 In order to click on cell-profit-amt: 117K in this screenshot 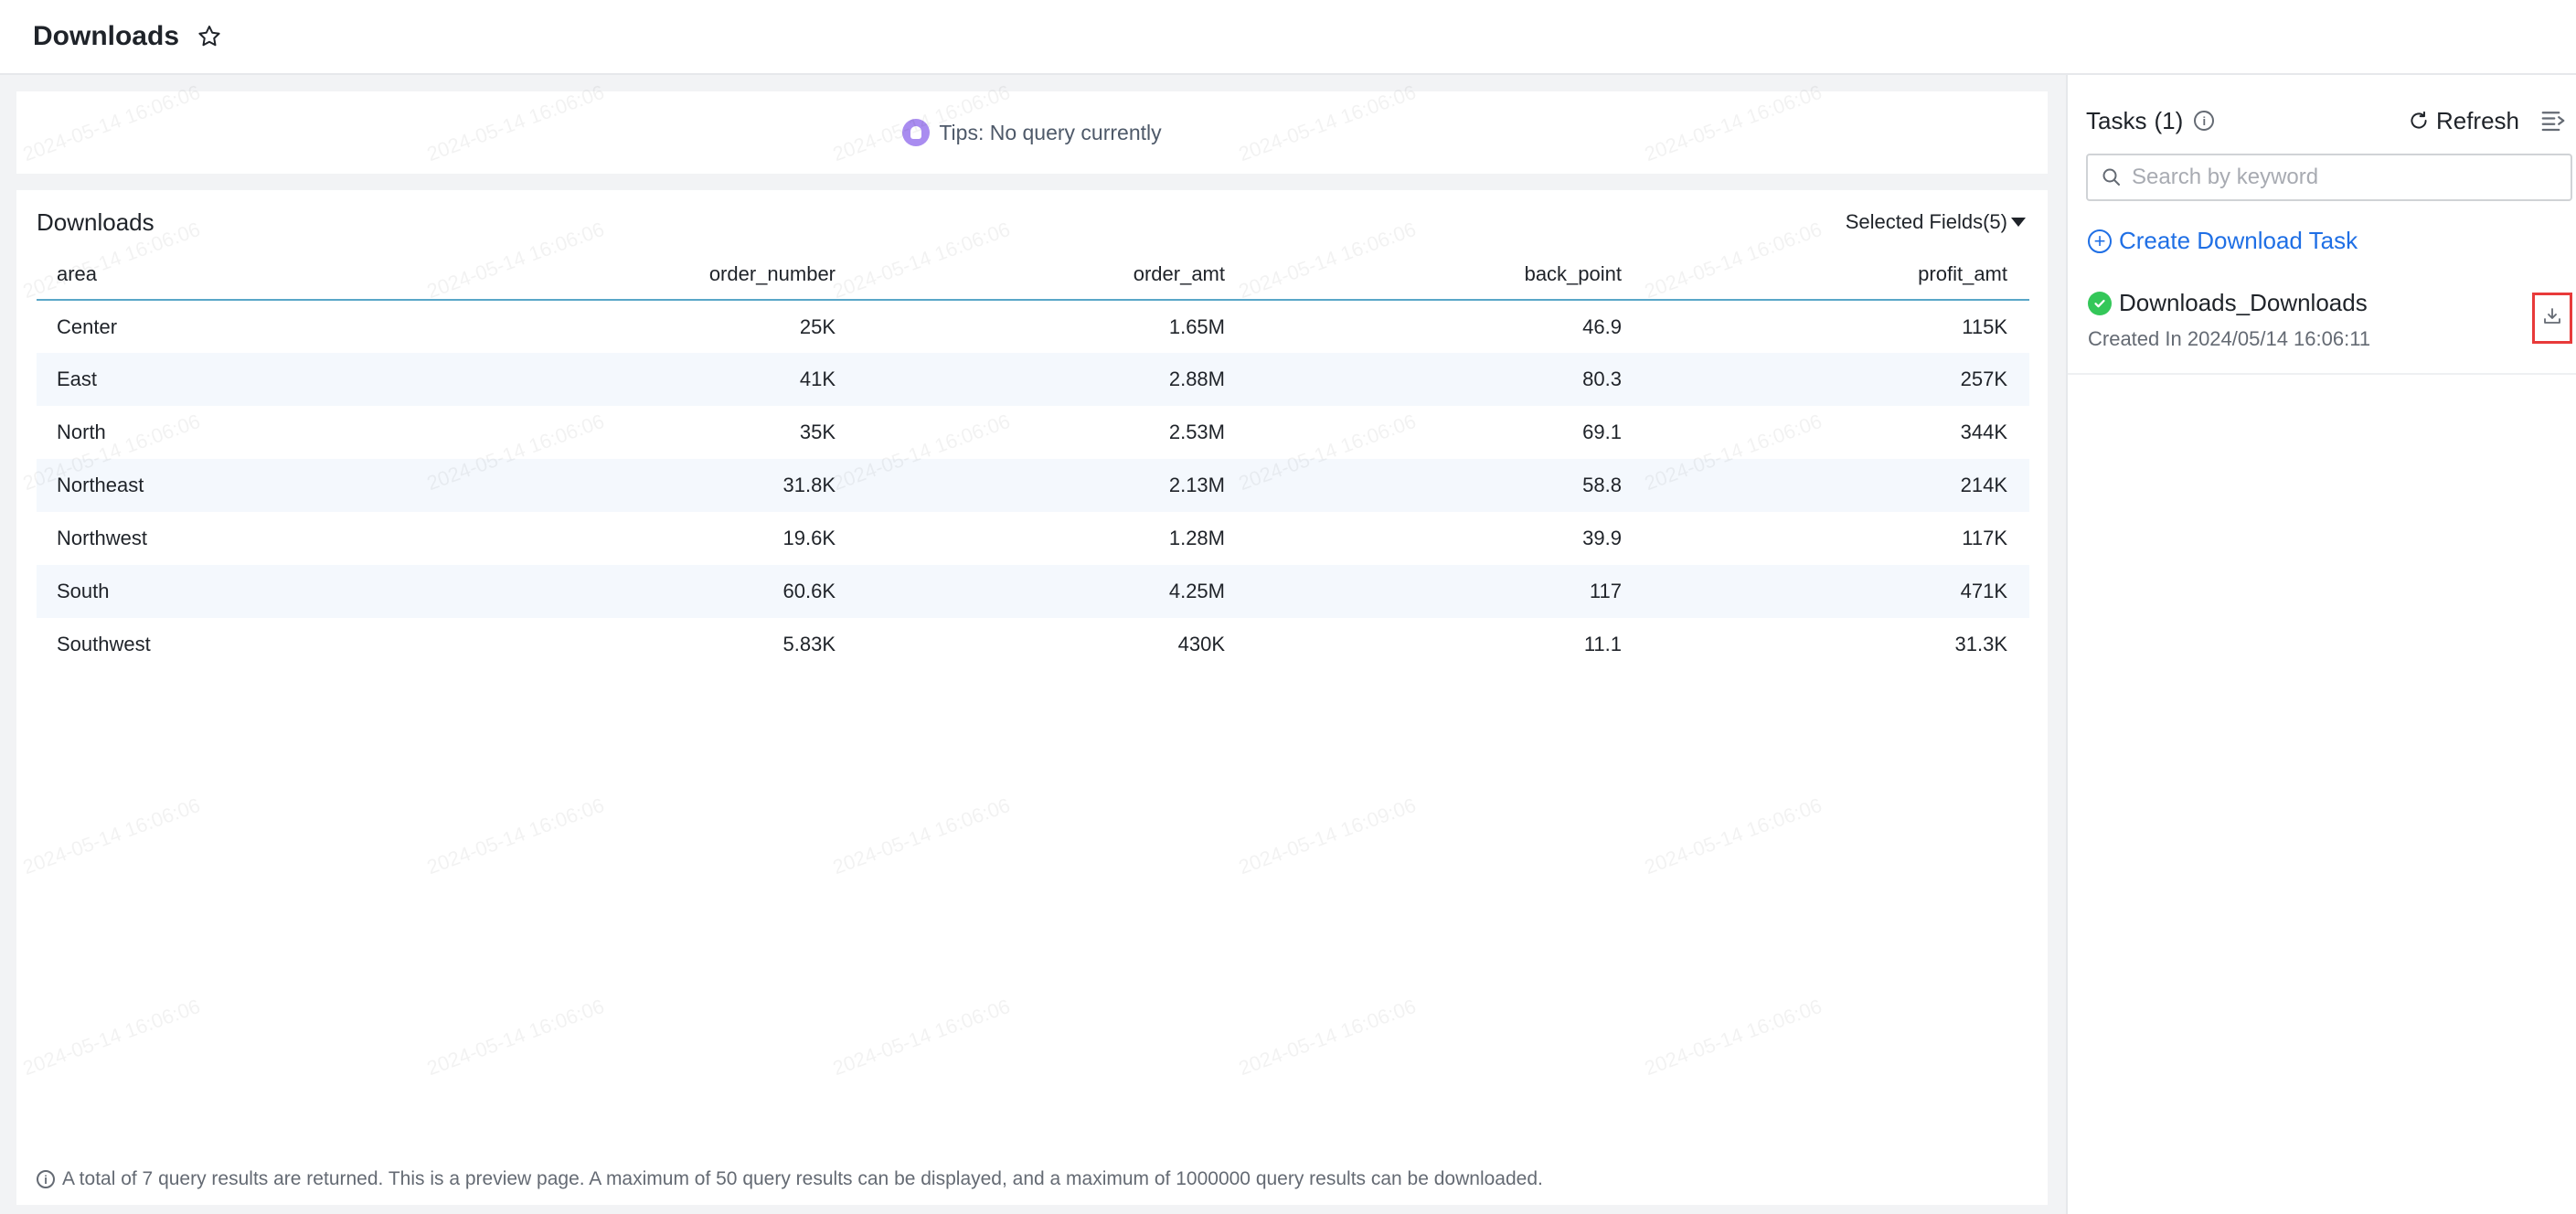, I will do `click(1985, 538)`.